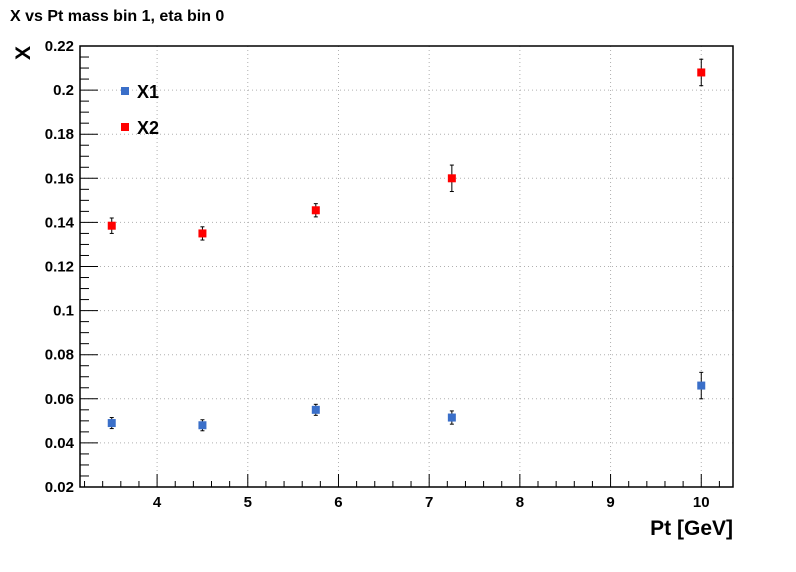 Image resolution: width=796 pixels, height=572 pixels. I want to click on y-tick-label: 0.02, so click(59, 487).